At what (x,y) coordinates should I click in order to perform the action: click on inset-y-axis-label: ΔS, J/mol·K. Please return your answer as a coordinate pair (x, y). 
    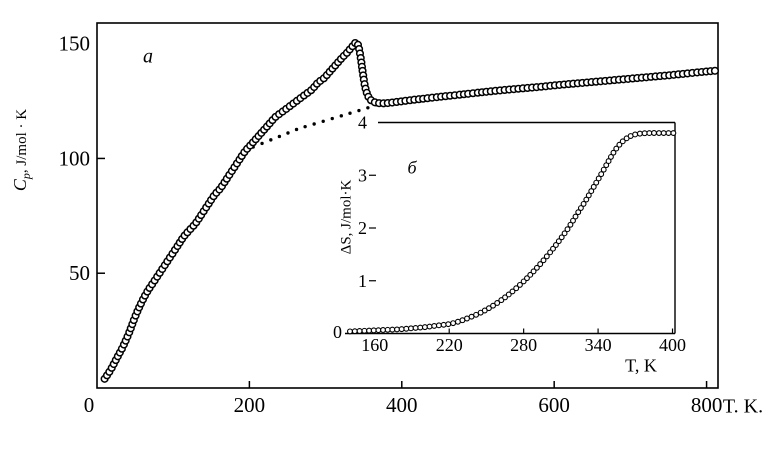
    Looking at the image, I should click on (346, 217).